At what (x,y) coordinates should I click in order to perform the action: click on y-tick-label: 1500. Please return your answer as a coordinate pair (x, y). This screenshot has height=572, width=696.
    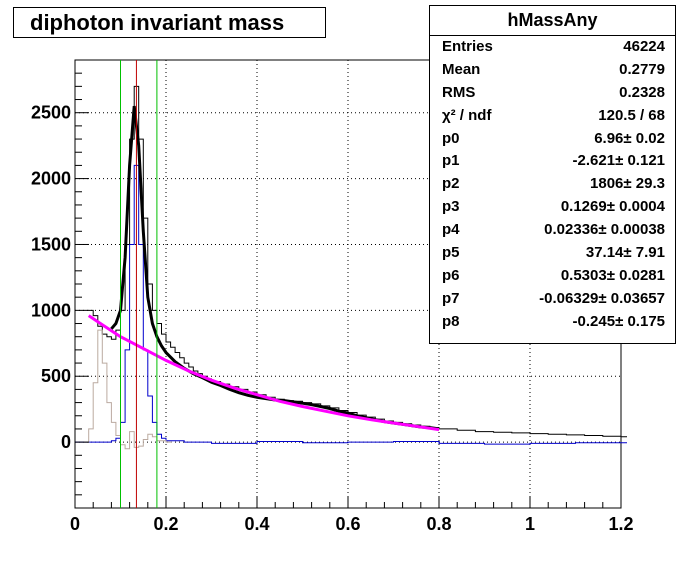
    Looking at the image, I should click on (51, 244).